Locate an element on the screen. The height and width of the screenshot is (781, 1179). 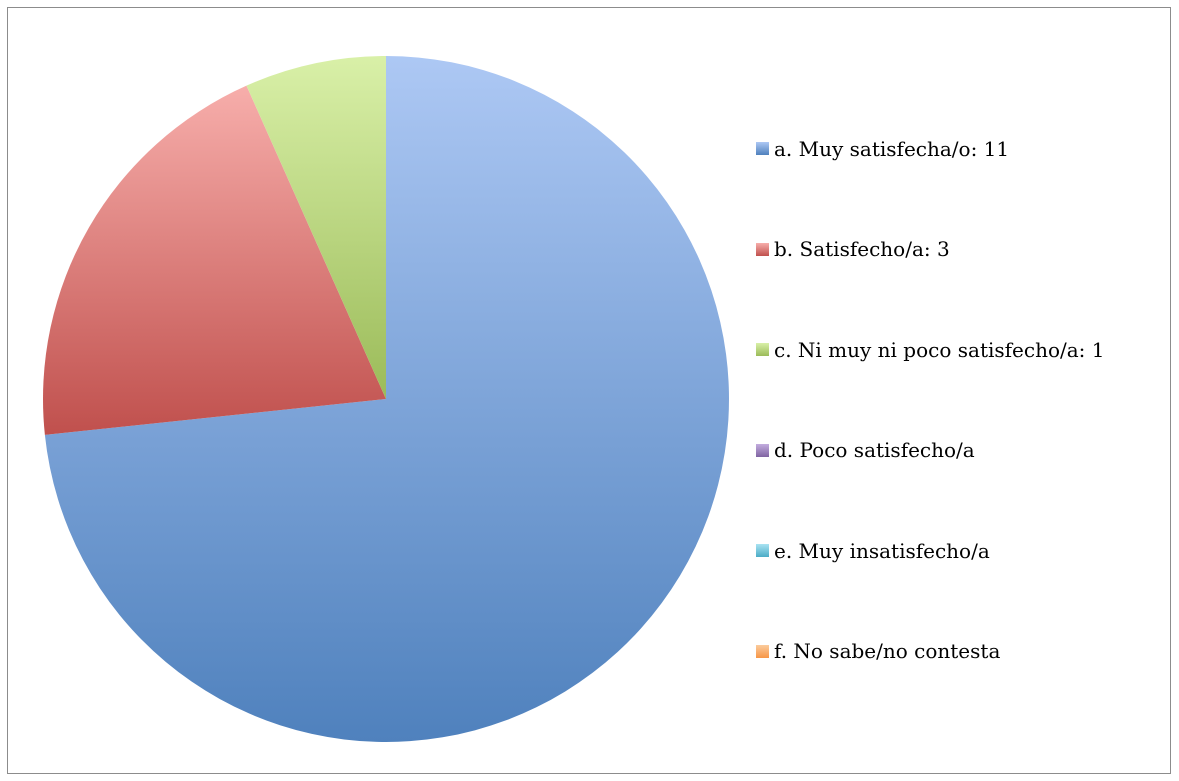
legend-label-d: d. Poco satisfecho/a is located at coordinates (874, 450).